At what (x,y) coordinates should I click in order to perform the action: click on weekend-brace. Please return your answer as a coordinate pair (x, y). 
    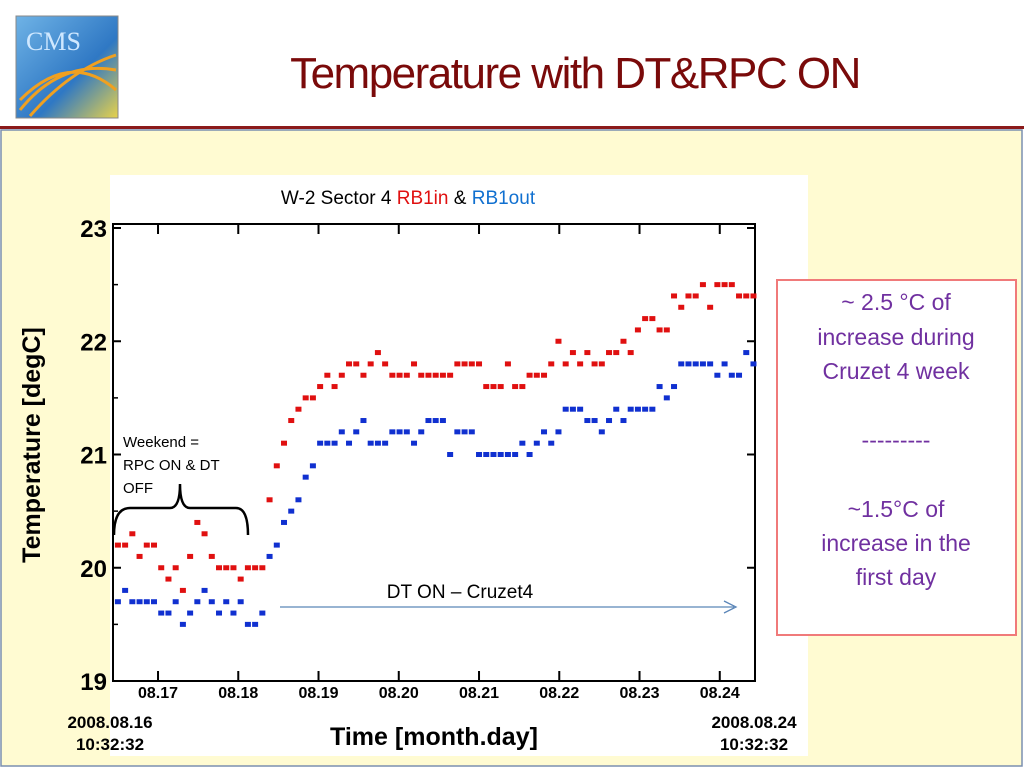
    Looking at the image, I should click on (181, 509).